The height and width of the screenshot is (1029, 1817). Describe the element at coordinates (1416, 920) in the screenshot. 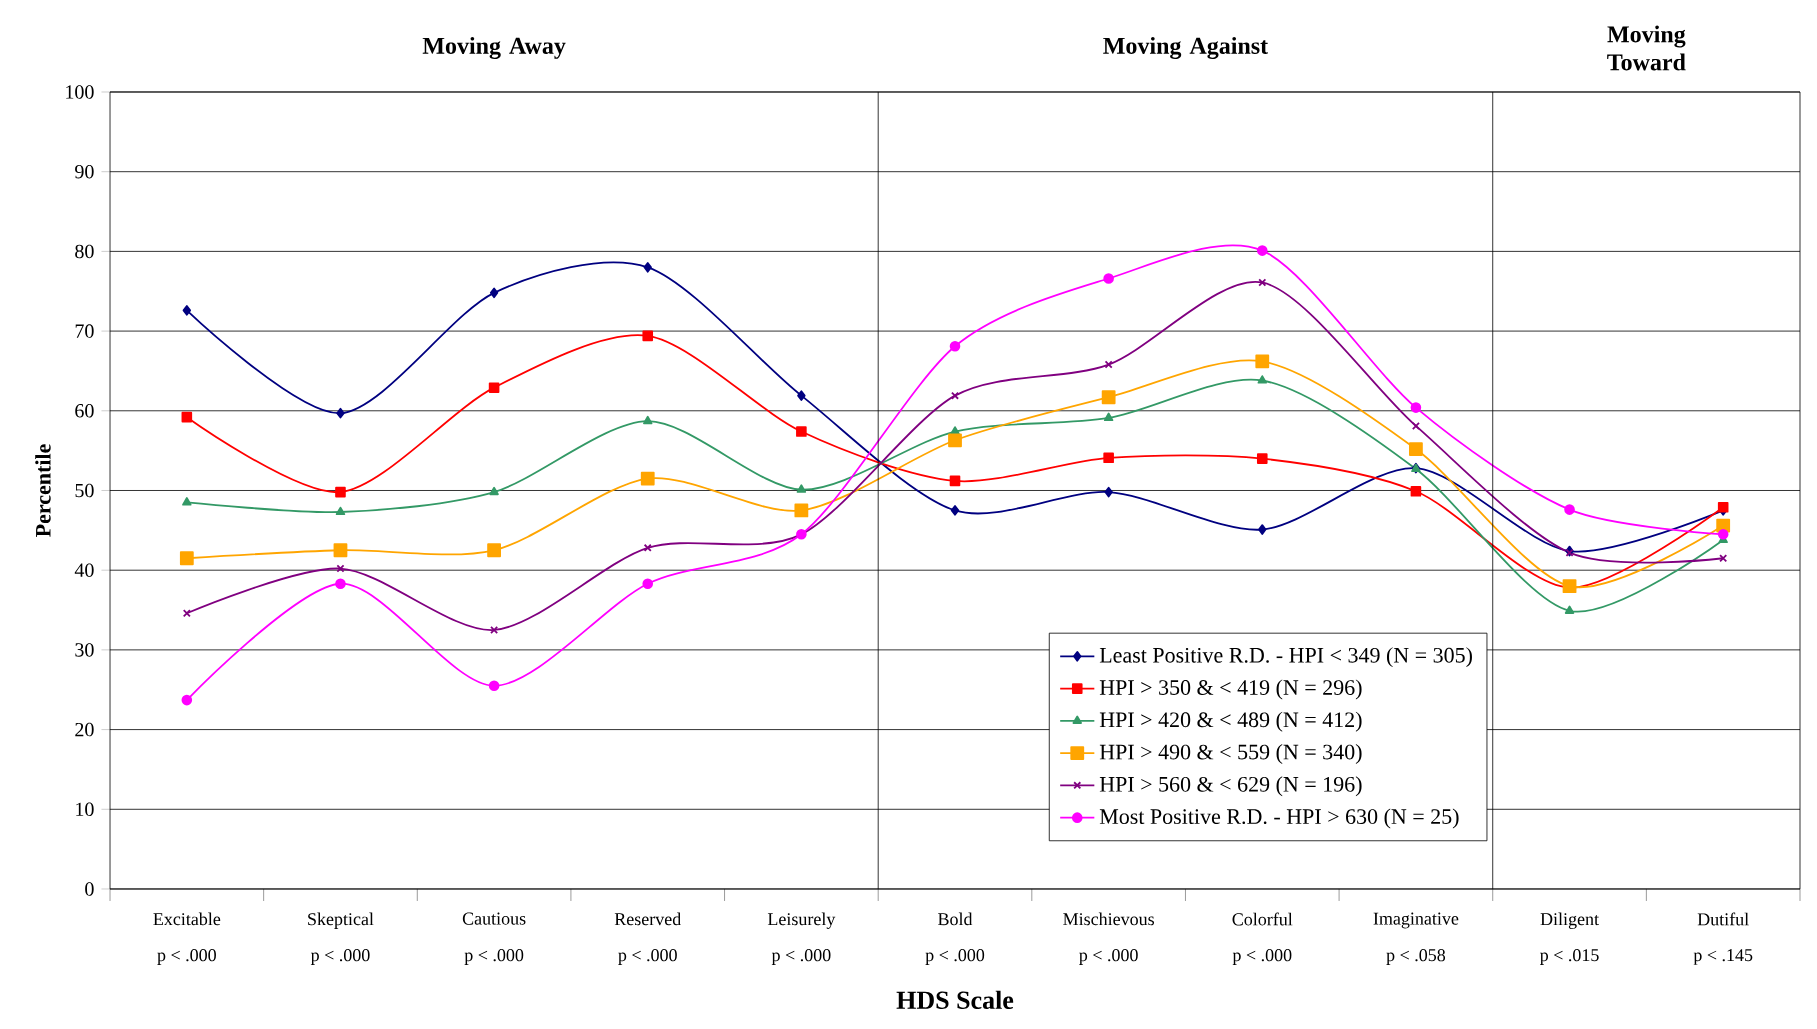

I see `x-tick-label: Imaginative` at that location.